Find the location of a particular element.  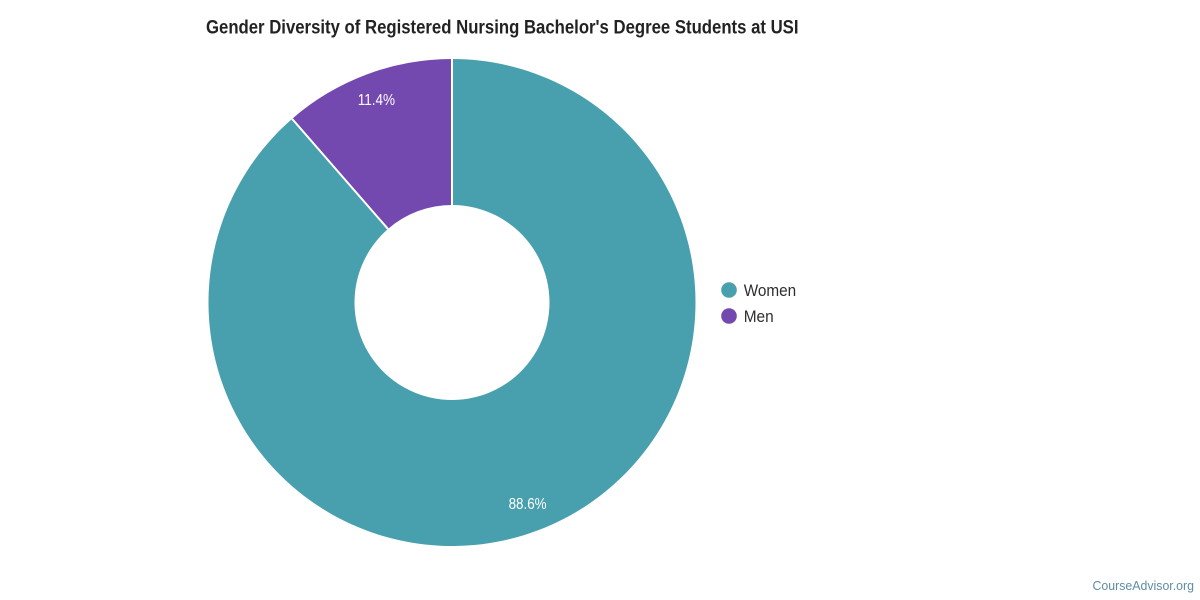

svg-text: CourseAdvisor.org is located at coordinates (1144, 585).